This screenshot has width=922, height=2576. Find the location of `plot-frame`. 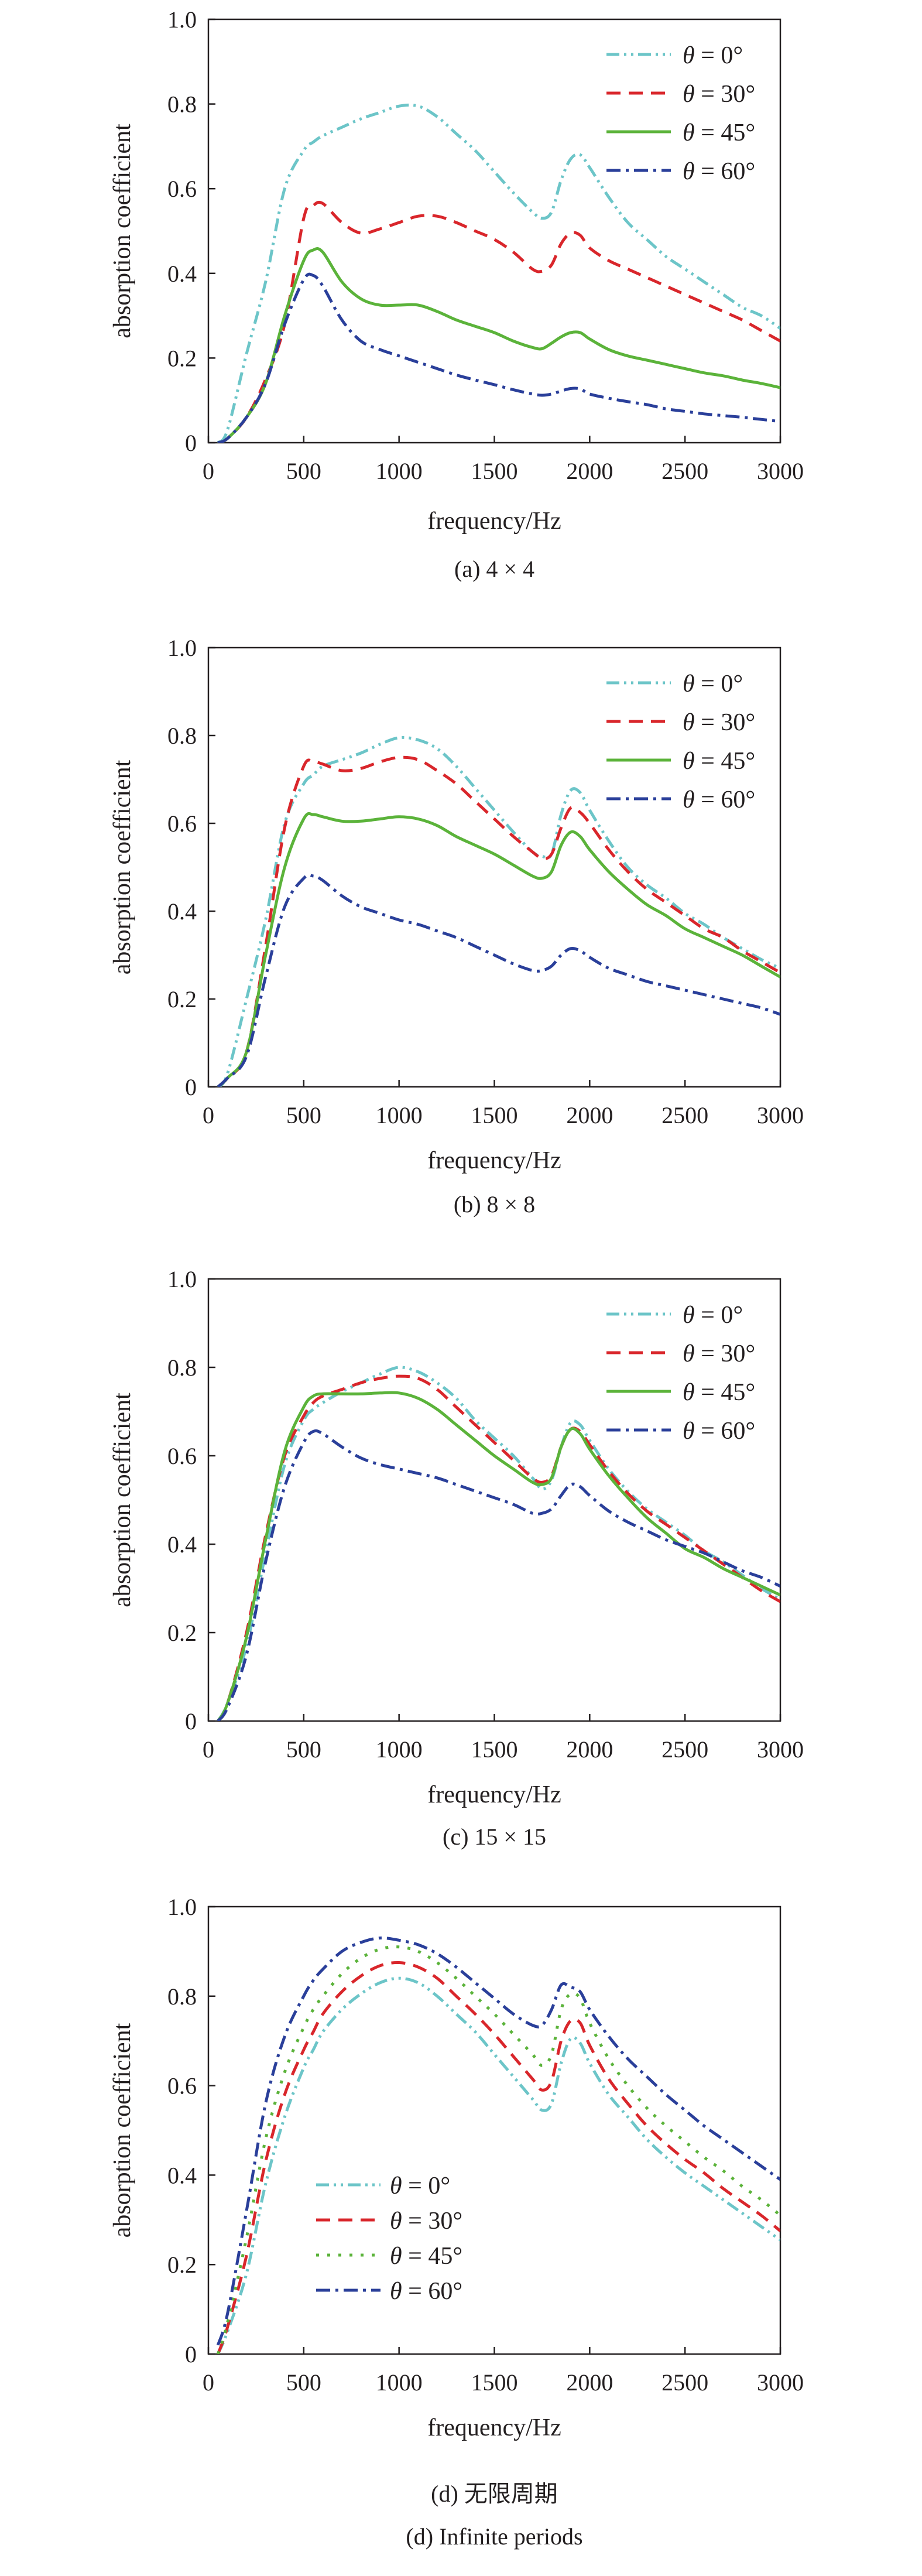

plot-frame is located at coordinates (494, 2130).